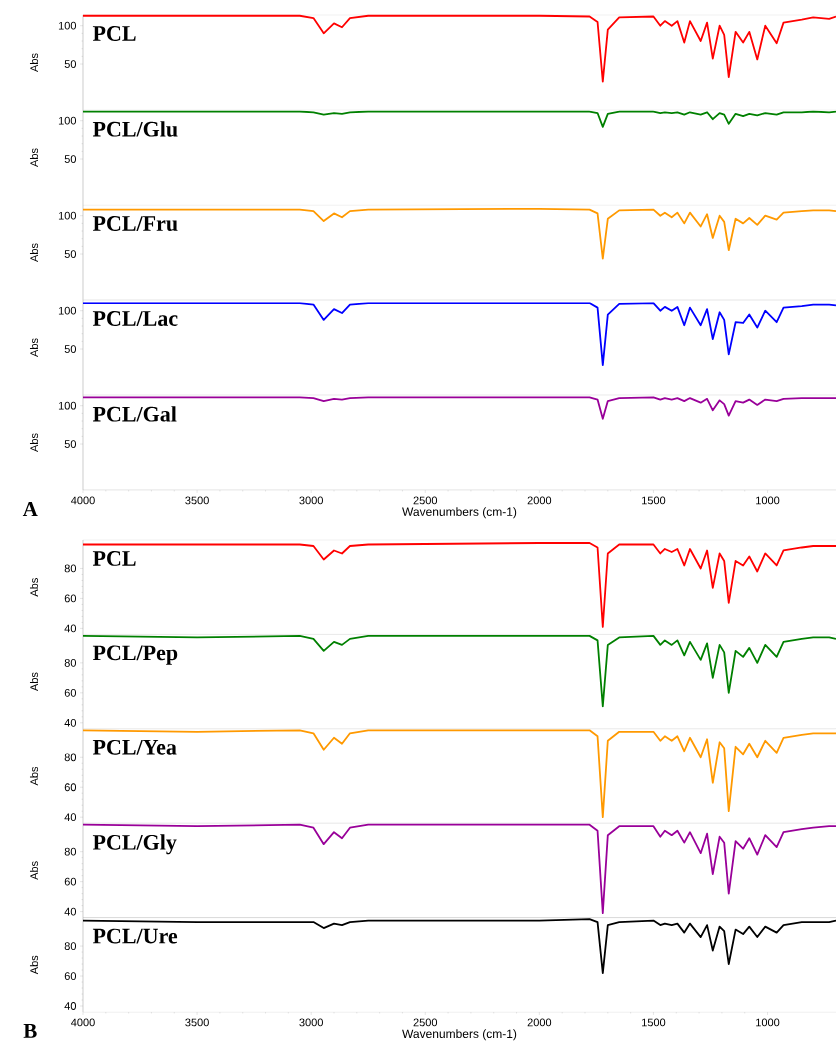 This screenshot has height=1054, width=836. Describe the element at coordinates (135, 129) in the screenshot. I see `series-label: PCL/Glu` at that location.